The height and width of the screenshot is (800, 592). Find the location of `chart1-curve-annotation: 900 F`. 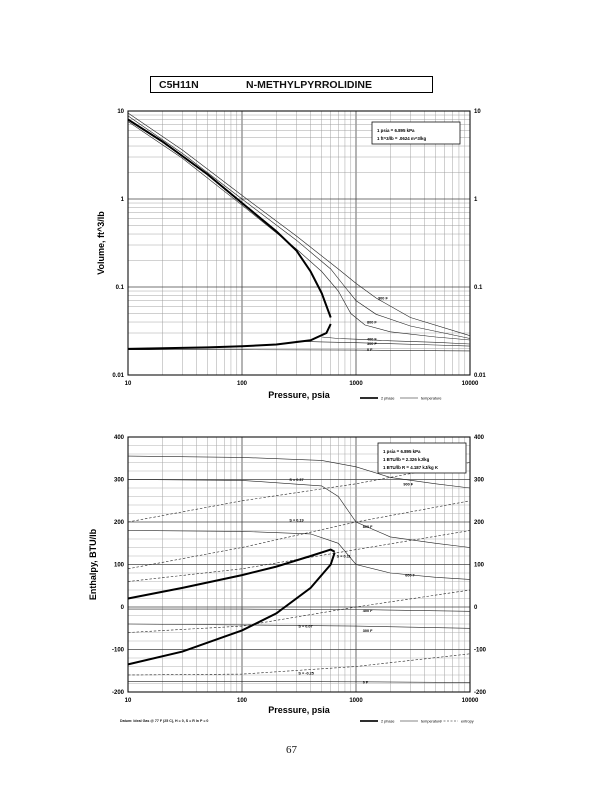

chart1-curve-annotation: 900 F is located at coordinates (383, 298).